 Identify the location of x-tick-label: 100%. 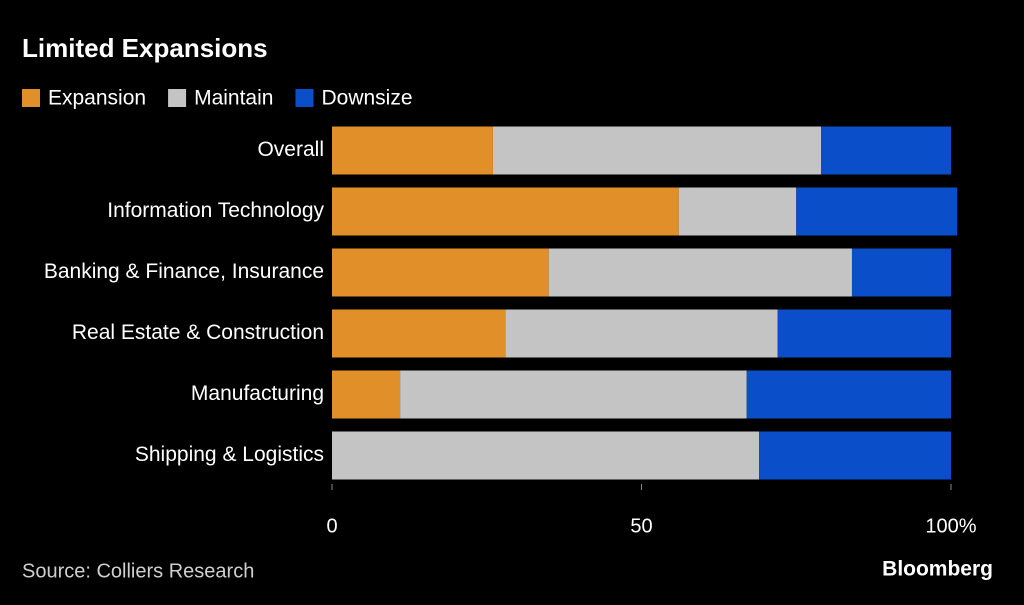
(950, 526).